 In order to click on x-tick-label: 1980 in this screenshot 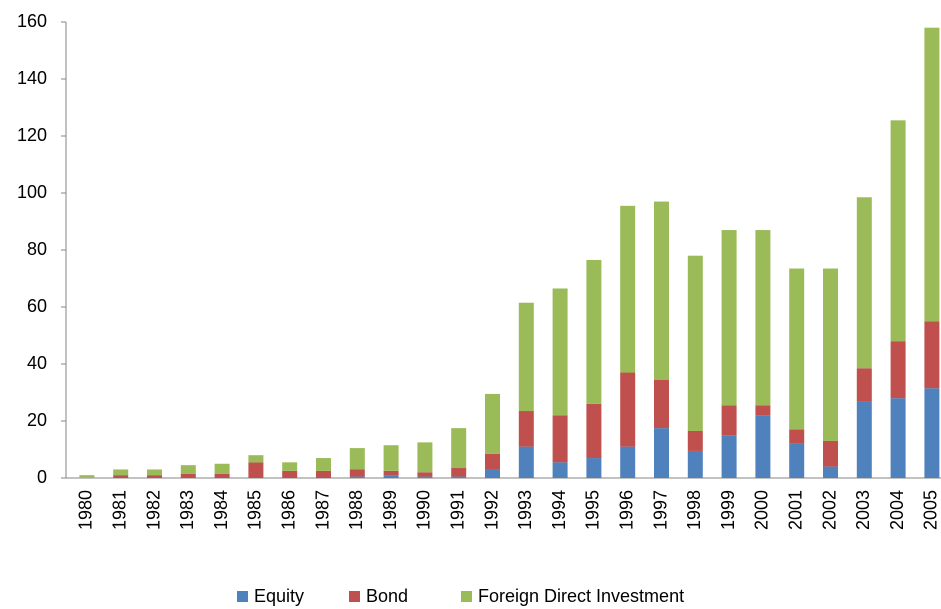, I will do `click(86, 510)`.